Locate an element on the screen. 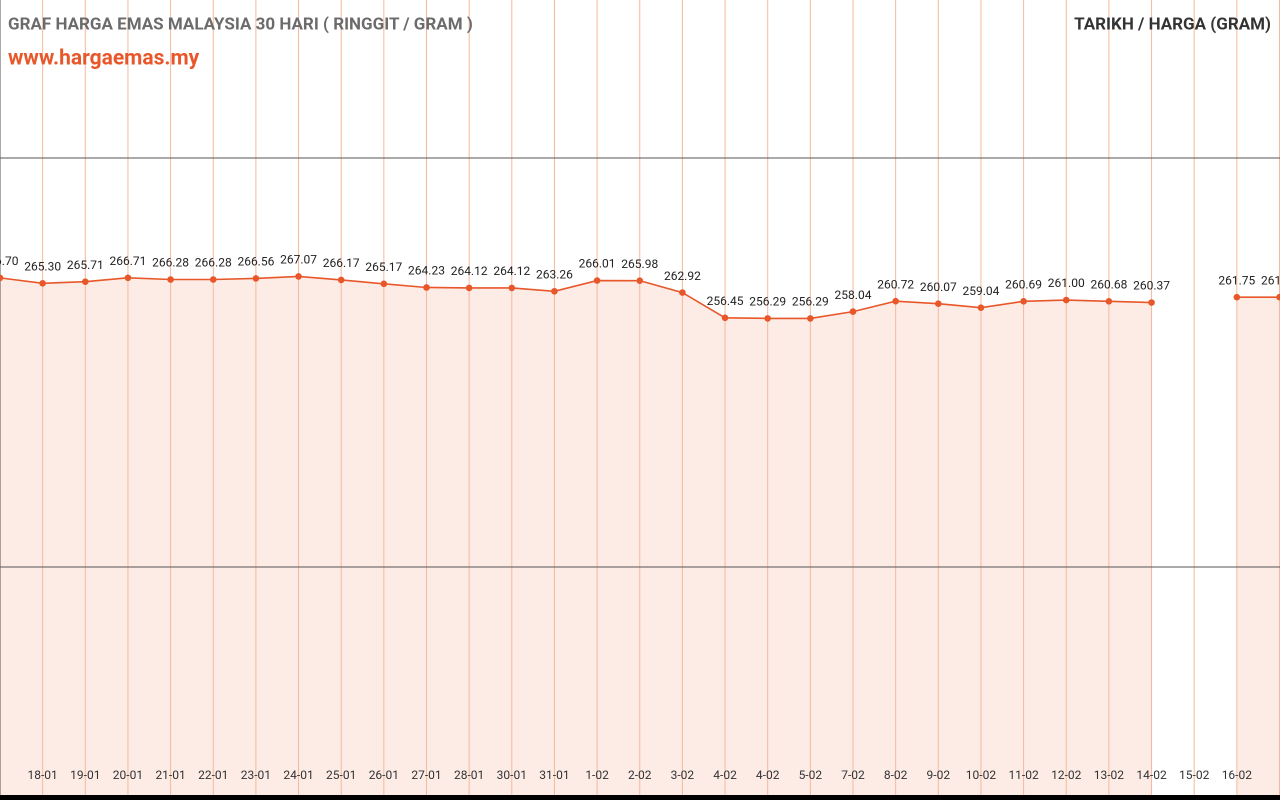  data-label: 266.17 is located at coordinates (341, 263).